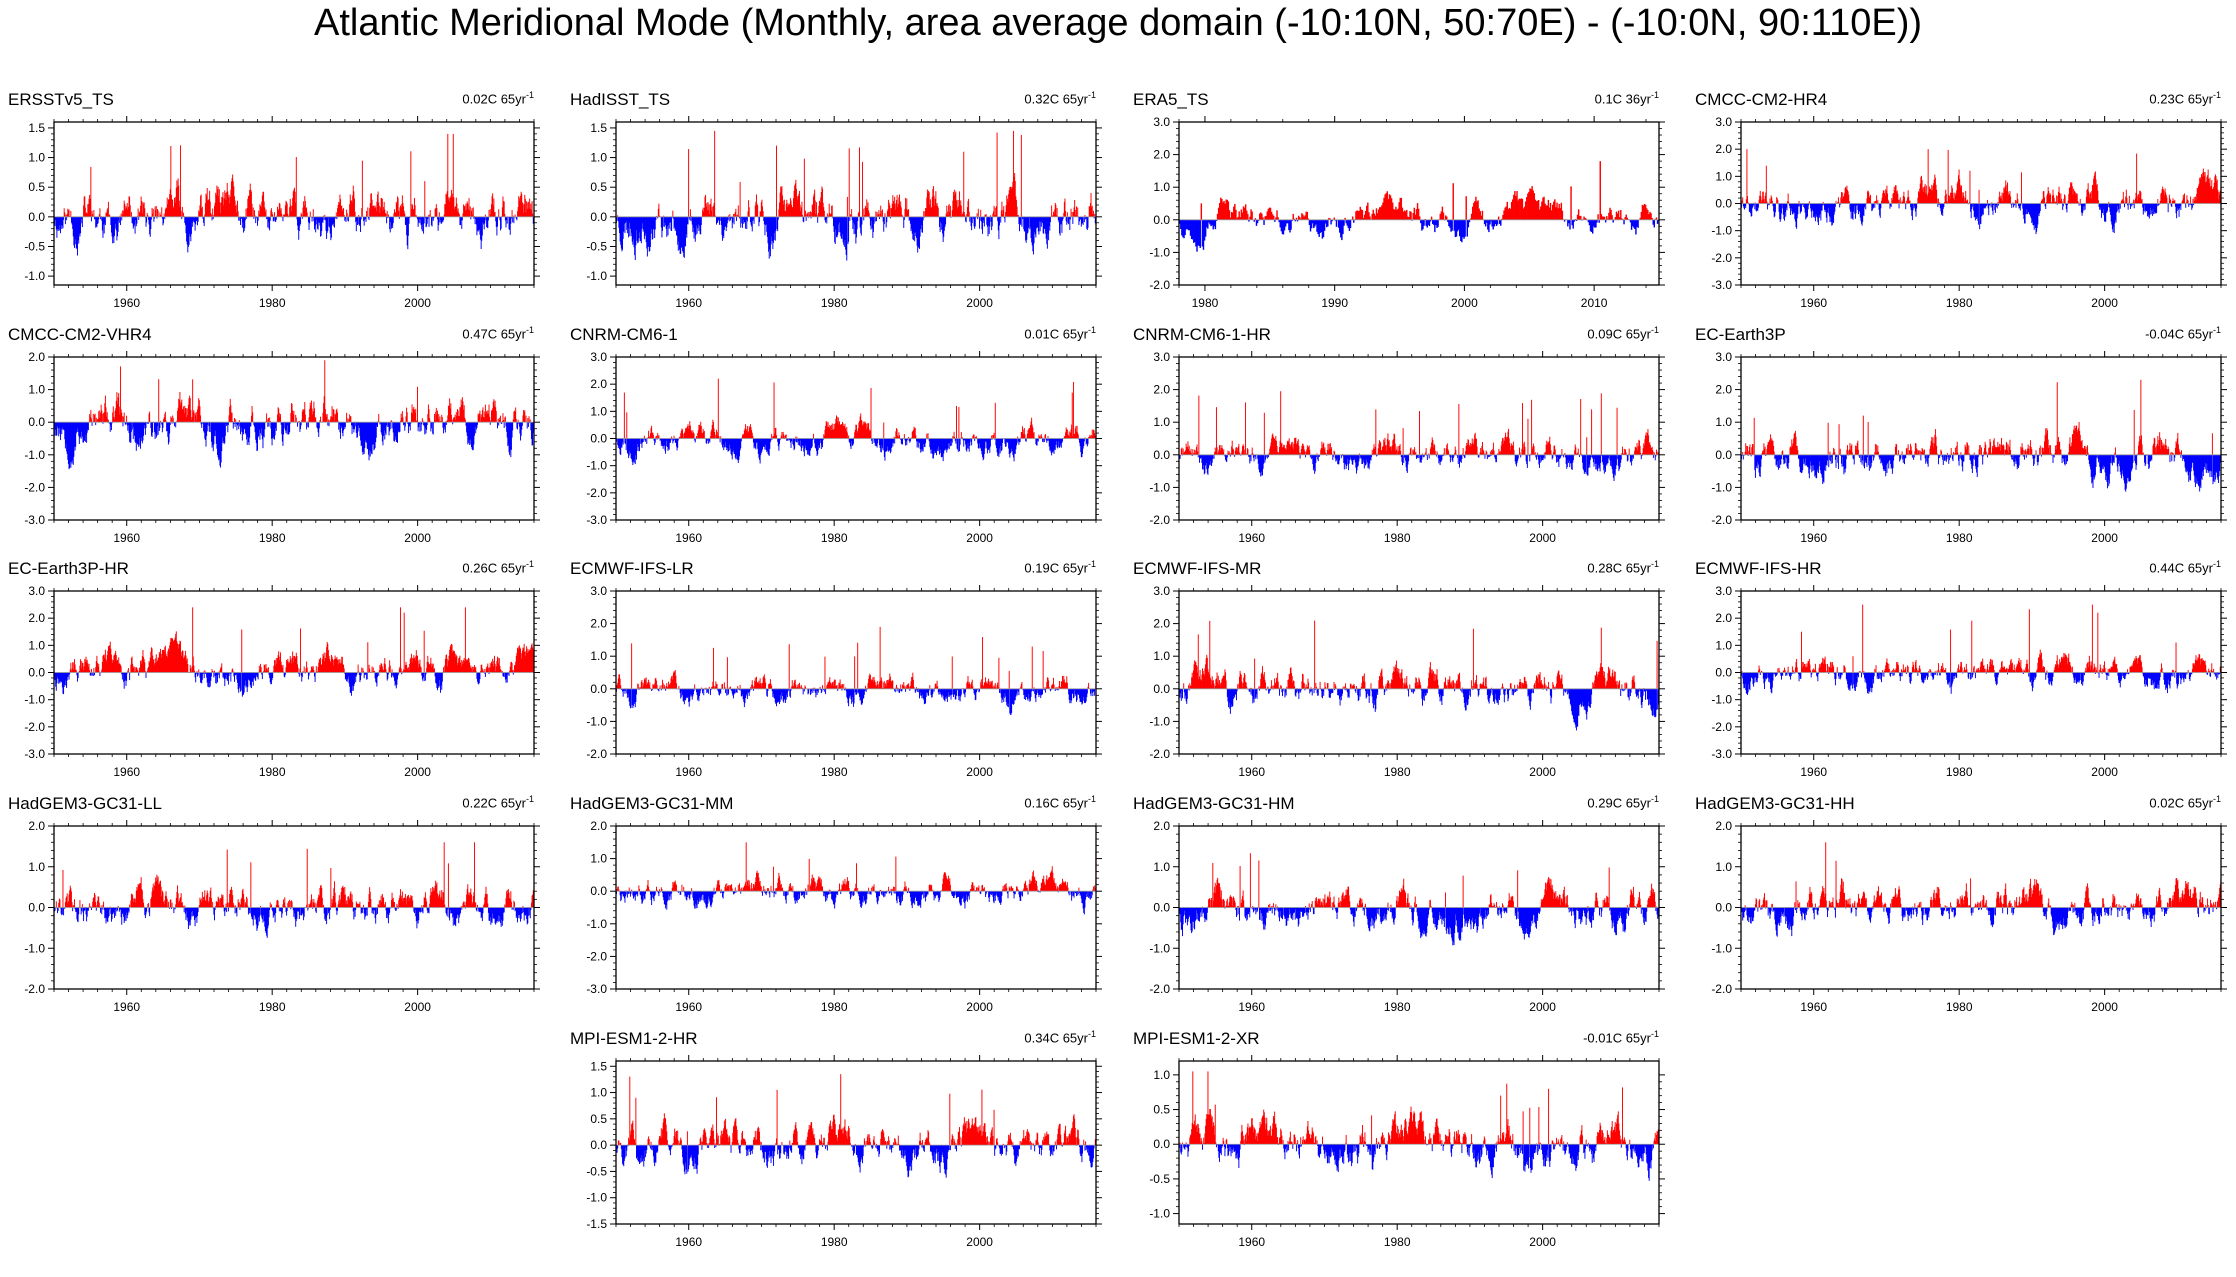 This screenshot has width=2236, height=1277. I want to click on y-tick-label: 1.0, so click(36, 158).